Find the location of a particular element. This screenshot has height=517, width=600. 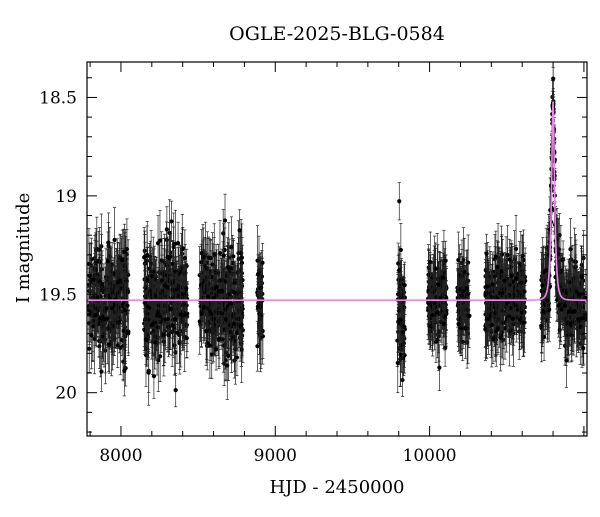

x-axis-label: HJD - 2450000 is located at coordinates (336, 487).